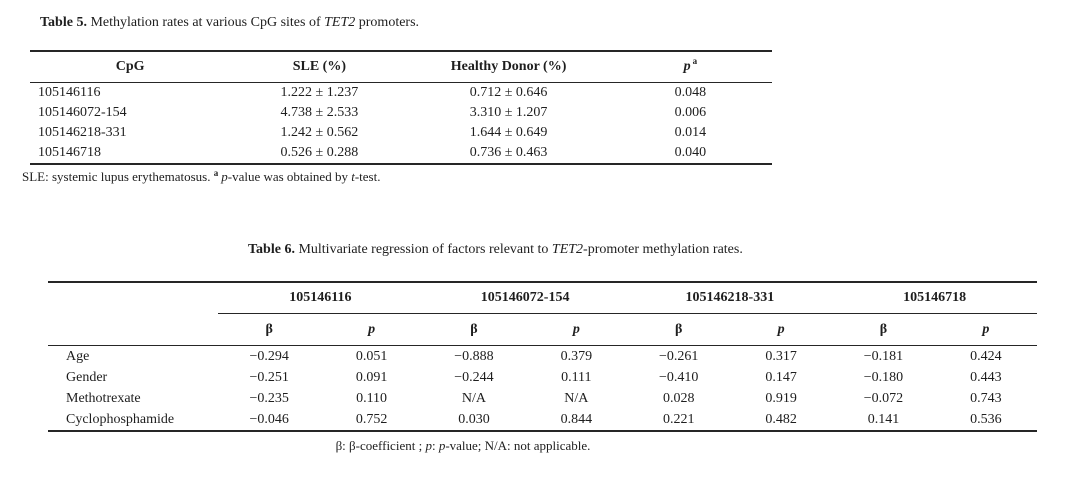 This screenshot has width=1080, height=477. Describe the element at coordinates (120, 419) in the screenshot. I see `row-label: Cyclophosphamide` at that location.